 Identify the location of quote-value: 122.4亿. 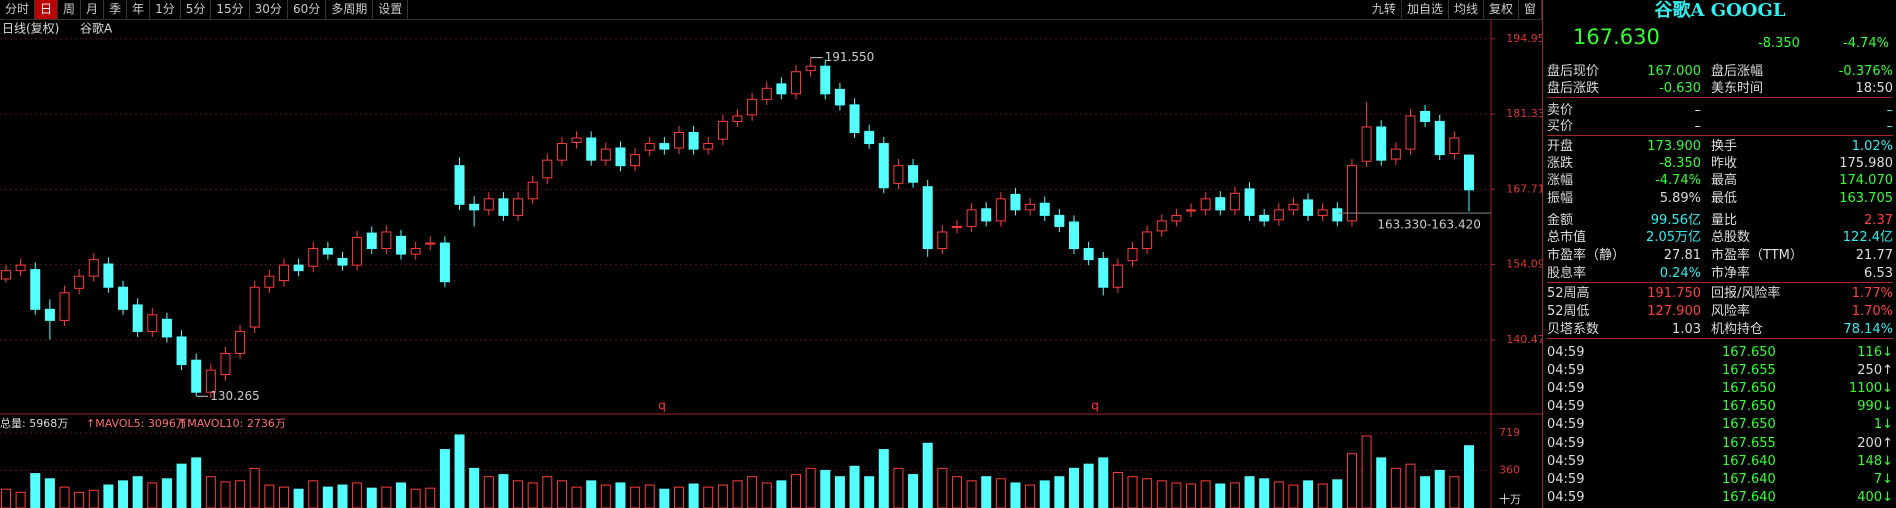
(1867, 237).